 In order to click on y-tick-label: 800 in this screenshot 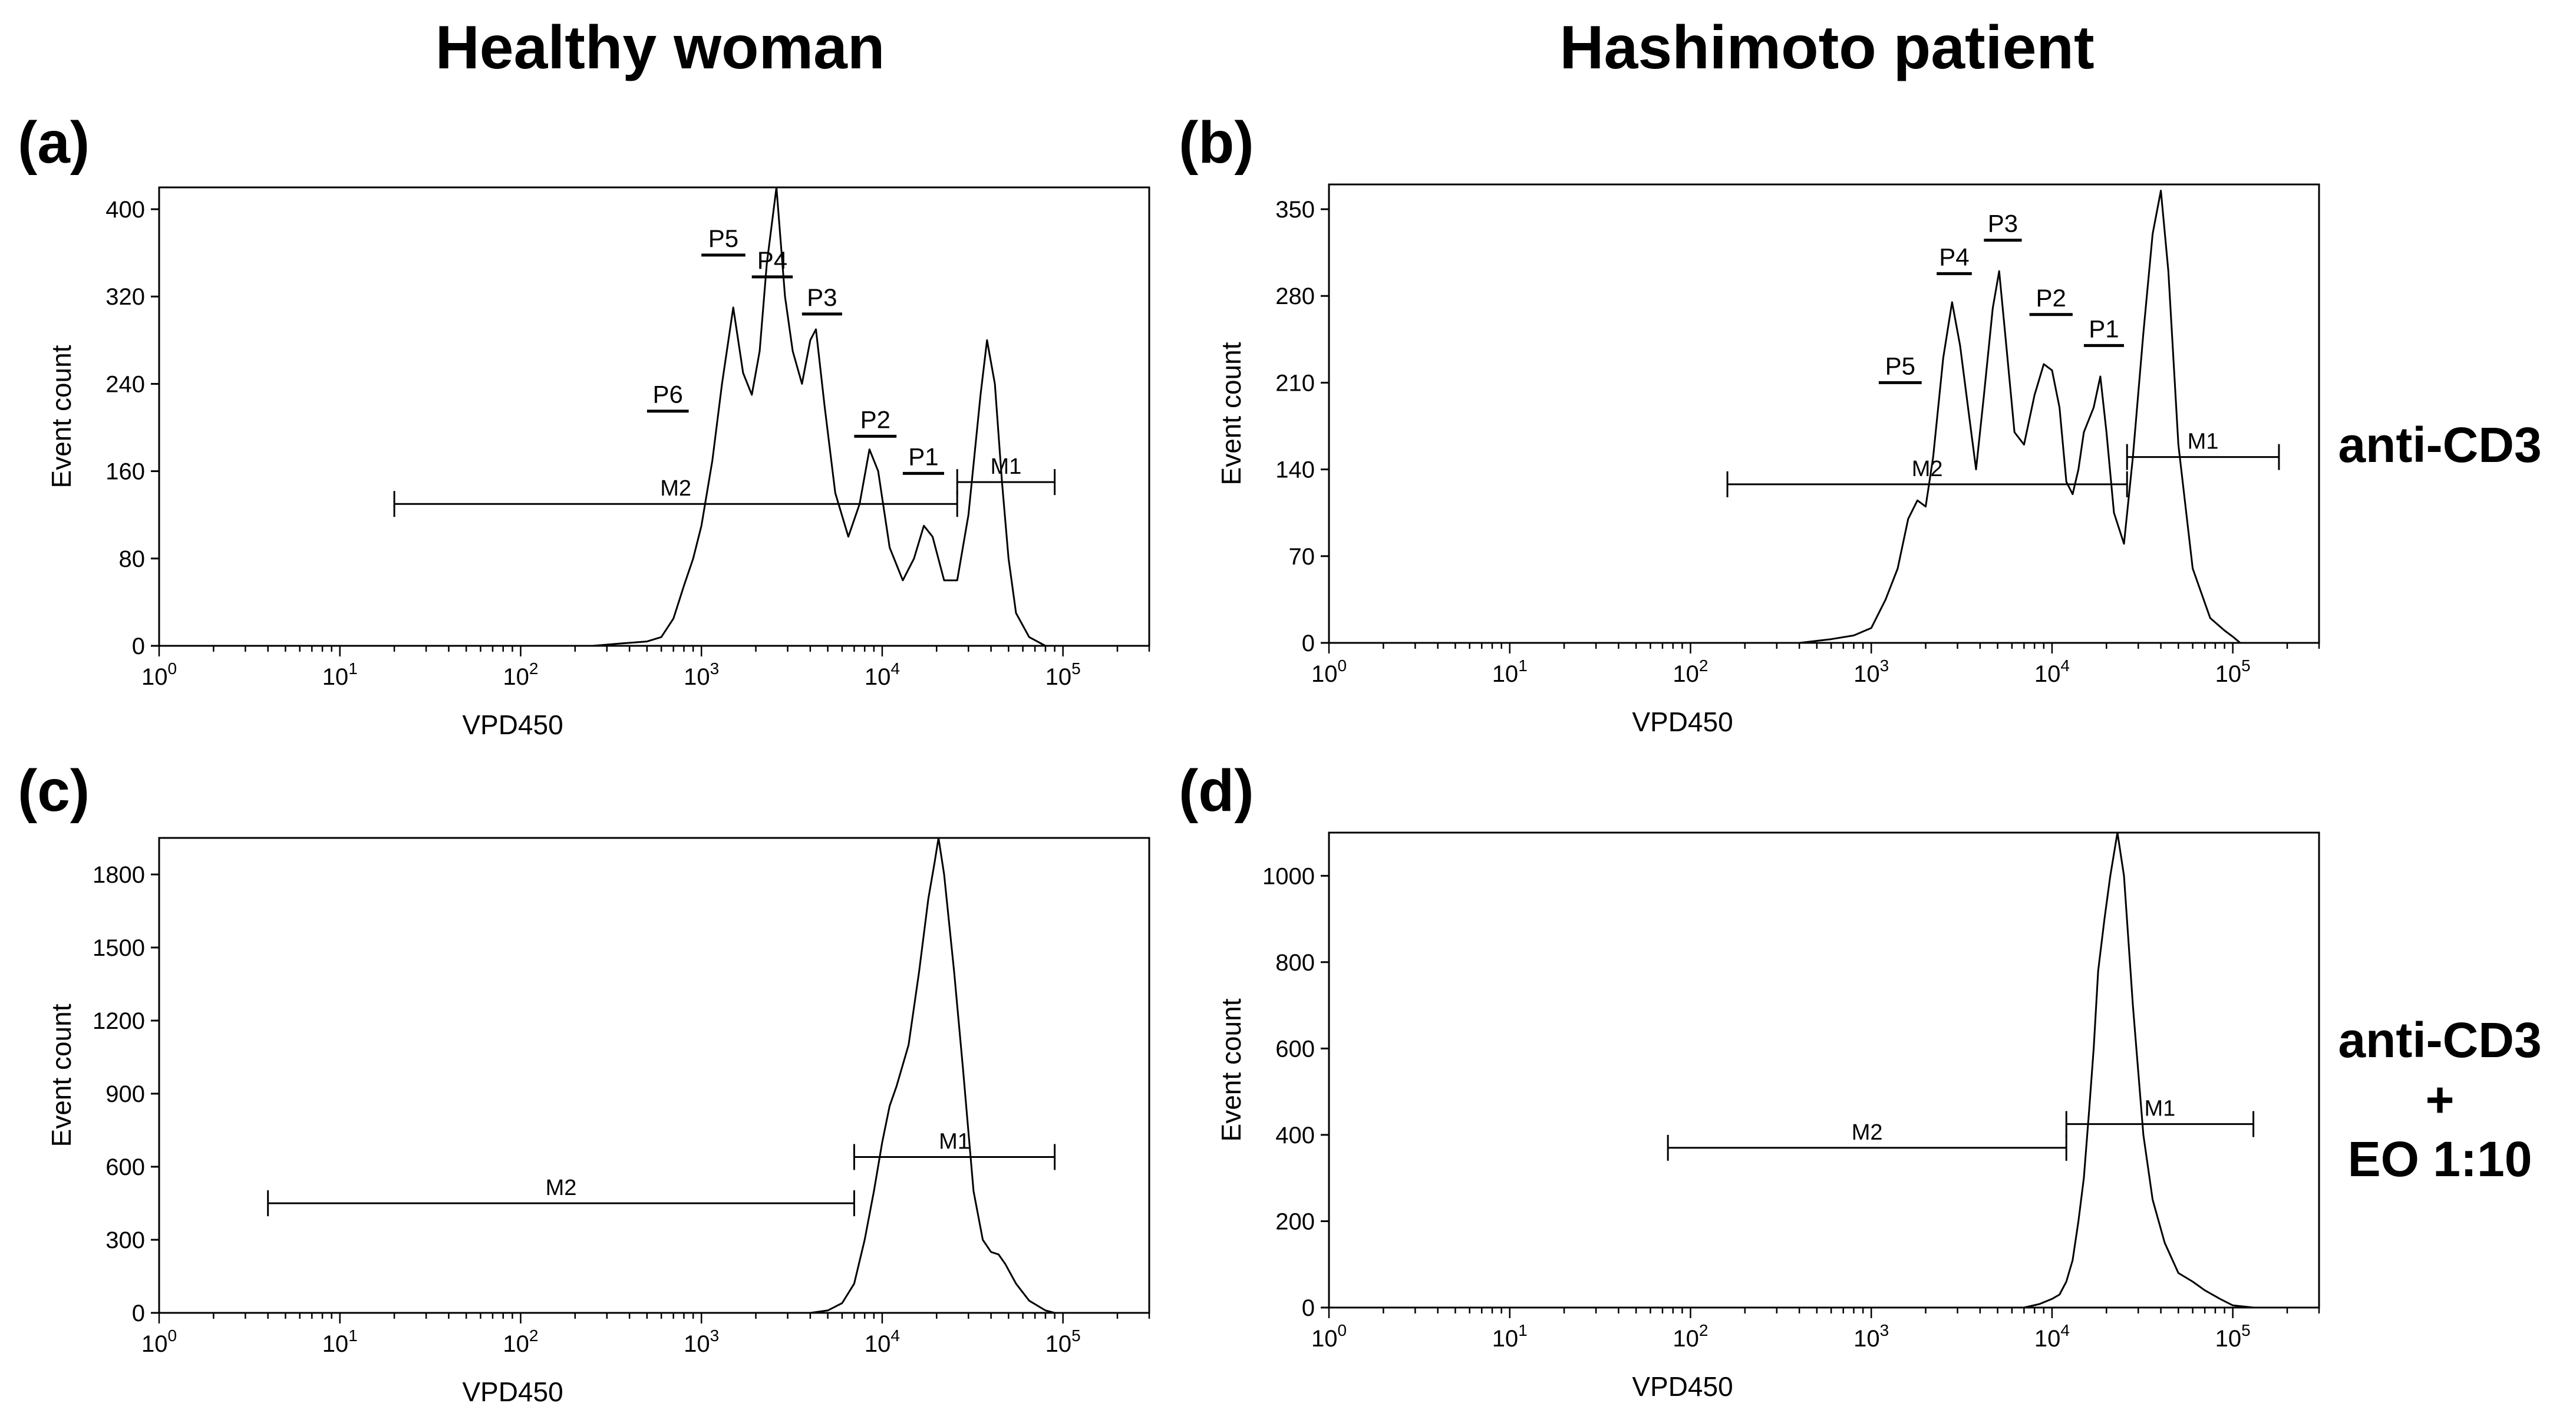, I will do `click(1295, 963)`.